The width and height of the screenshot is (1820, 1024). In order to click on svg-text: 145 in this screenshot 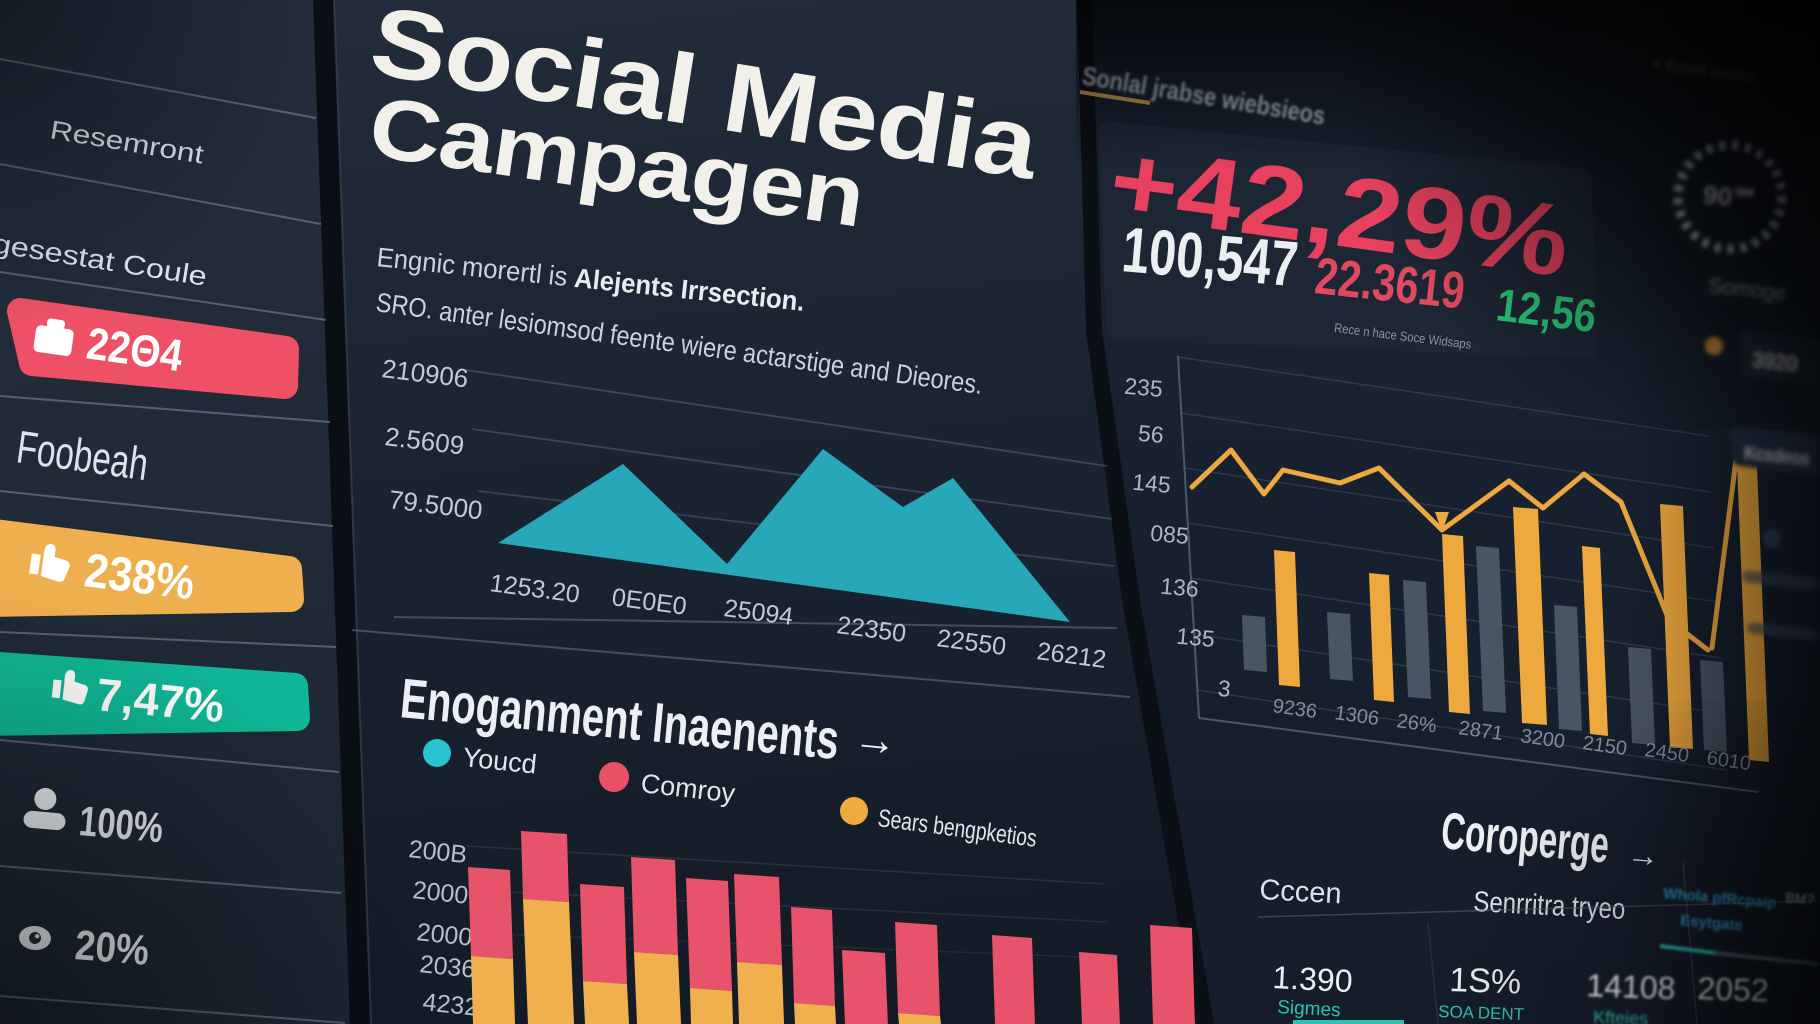, I will do `click(1151, 483)`.